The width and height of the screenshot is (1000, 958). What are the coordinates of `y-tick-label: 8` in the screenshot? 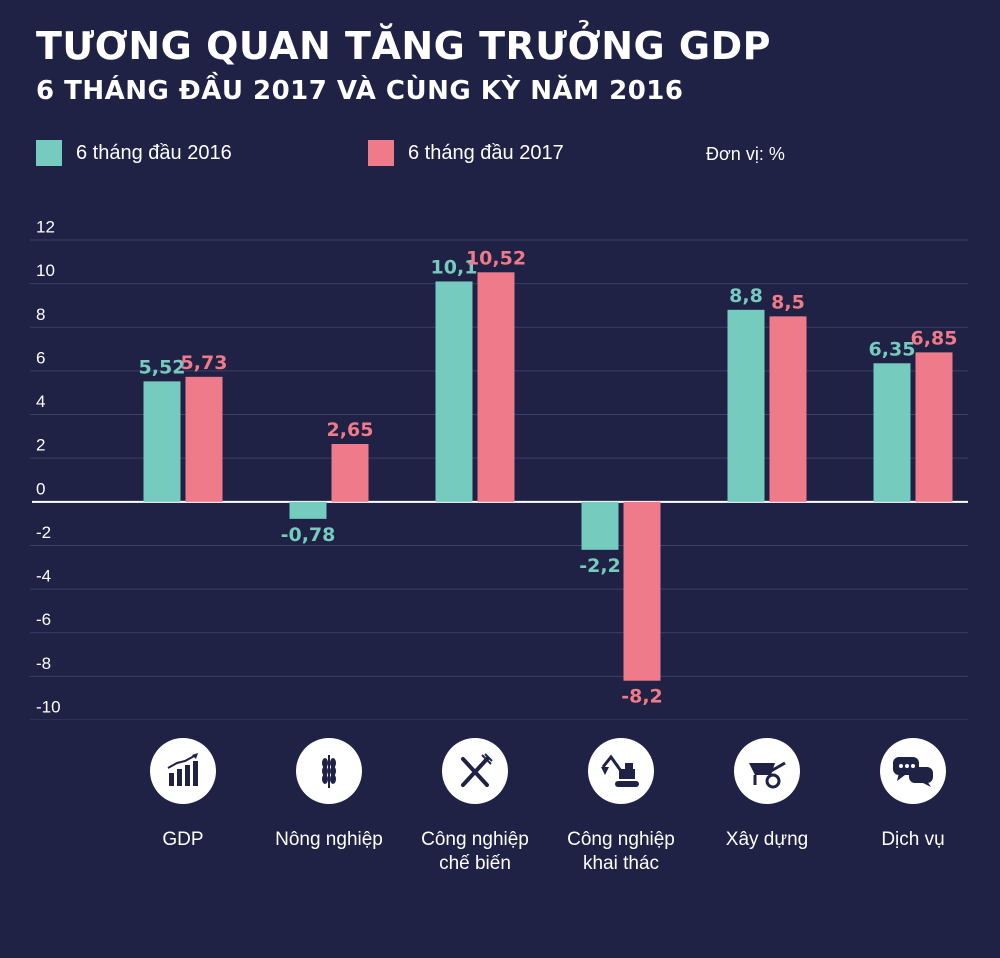 It's located at (40, 314).